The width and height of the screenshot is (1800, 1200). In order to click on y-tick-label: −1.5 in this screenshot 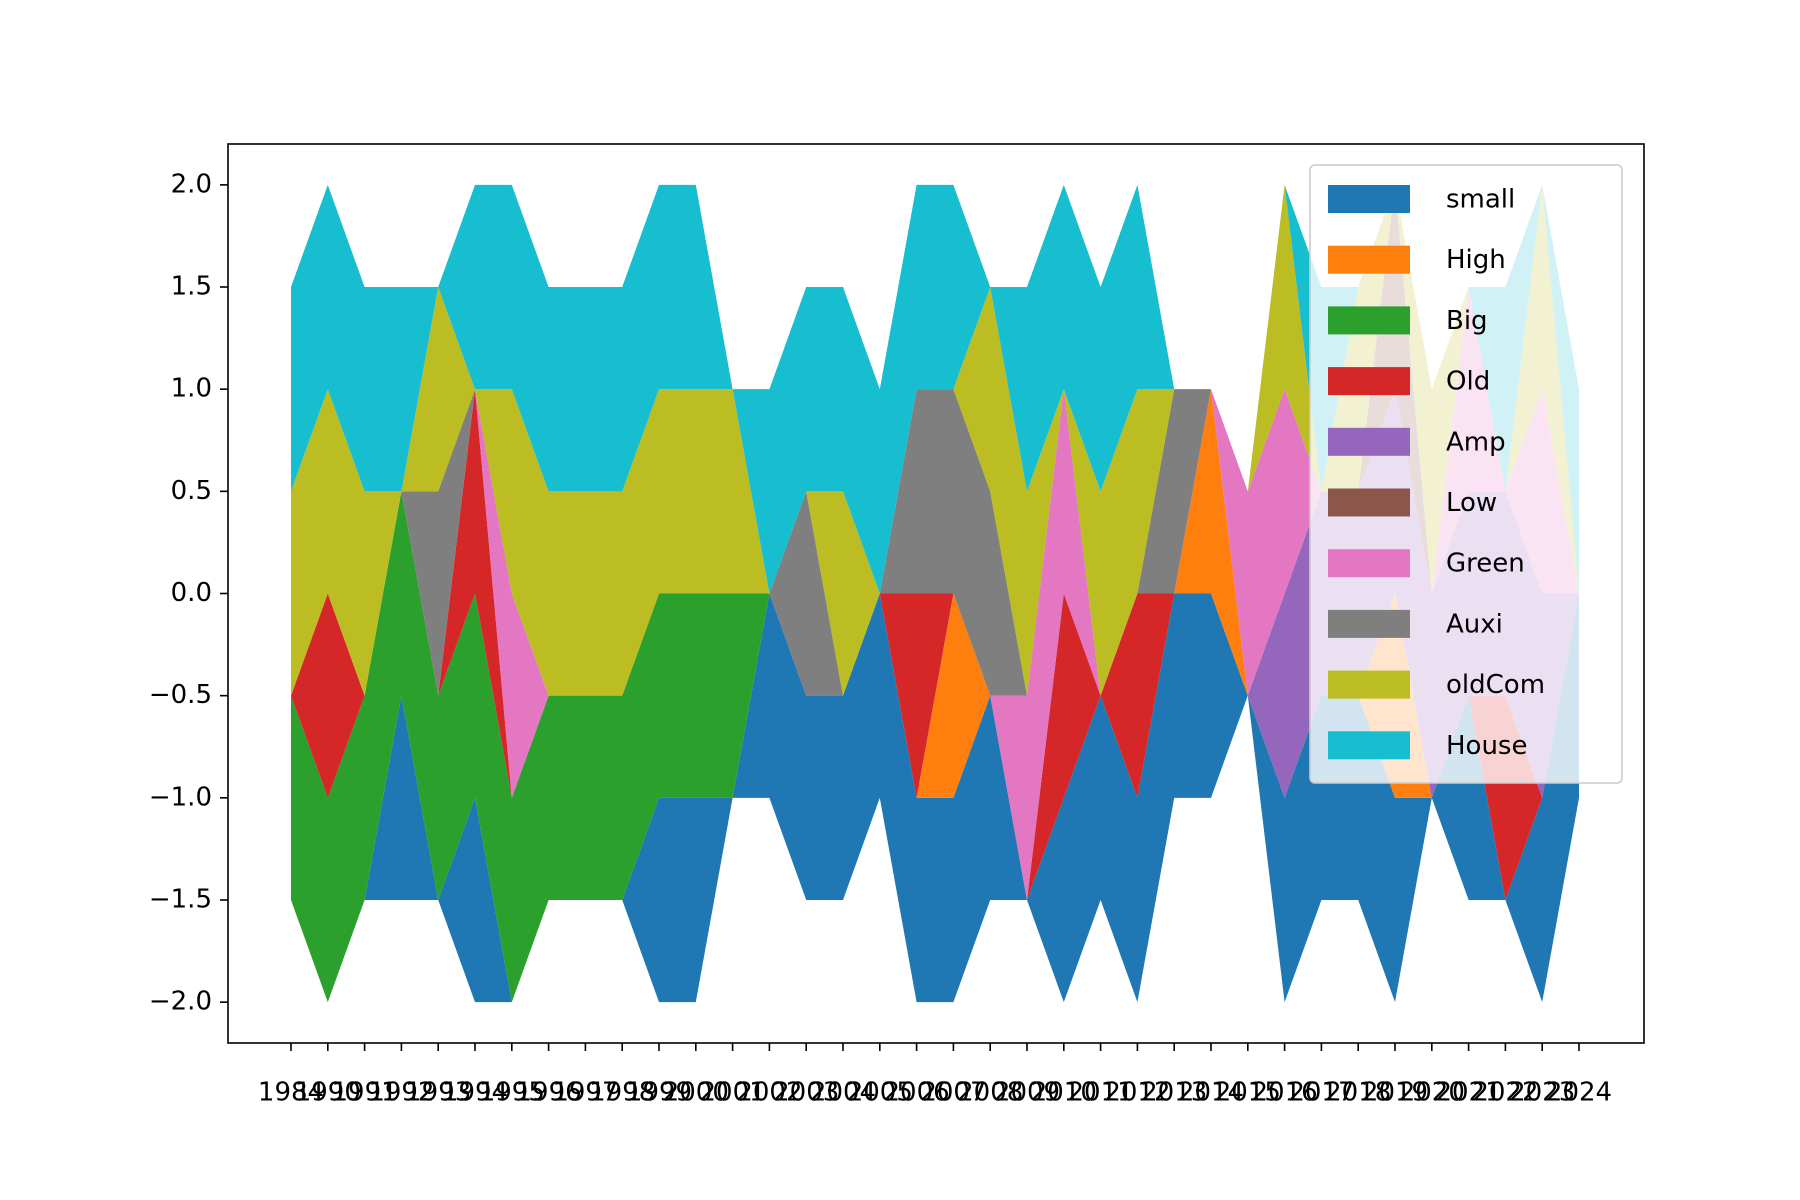, I will do `click(180, 899)`.